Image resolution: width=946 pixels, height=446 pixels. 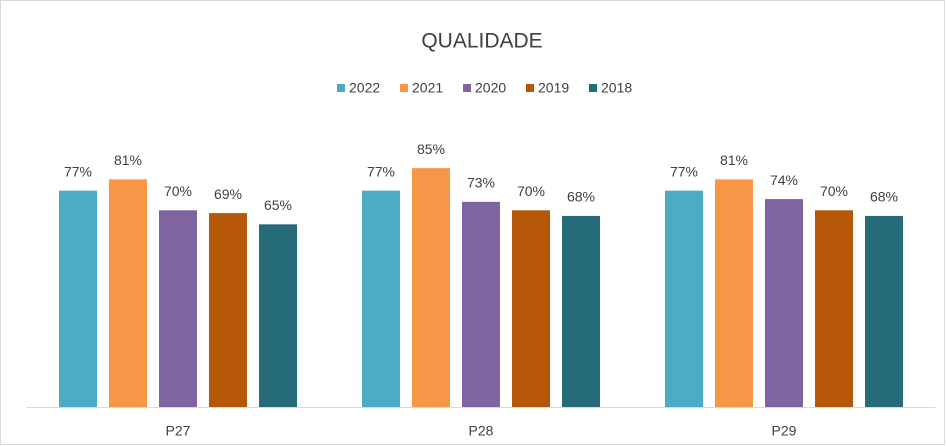 I want to click on chart-title: QUALIDADE, so click(x=481, y=41).